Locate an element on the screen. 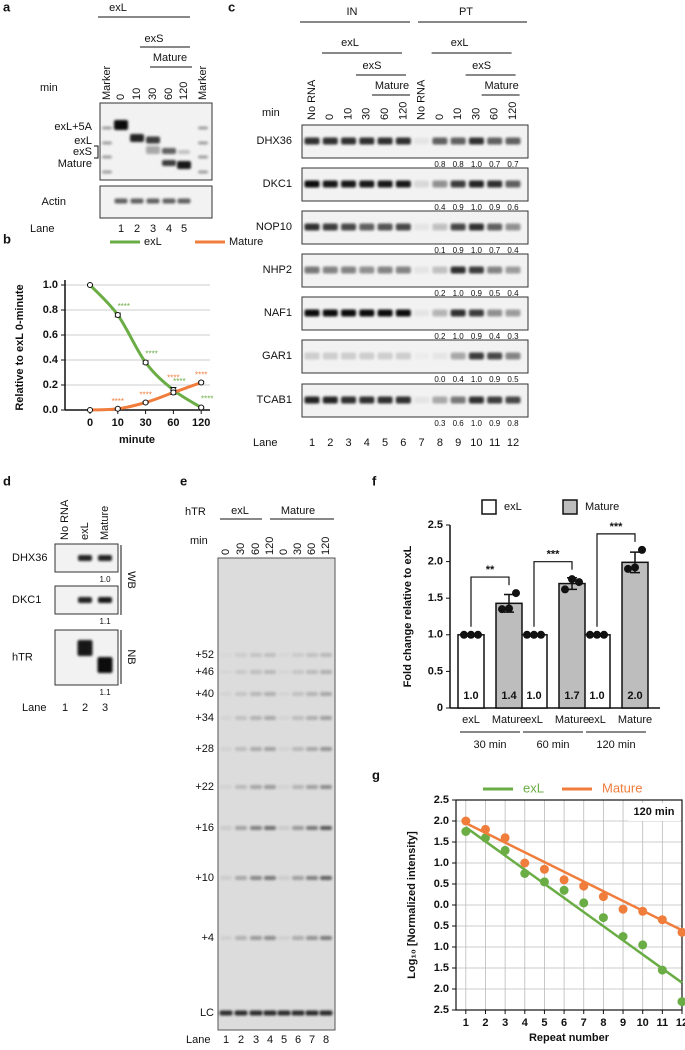  x-tick-label: 60 is located at coordinates (173, 423).